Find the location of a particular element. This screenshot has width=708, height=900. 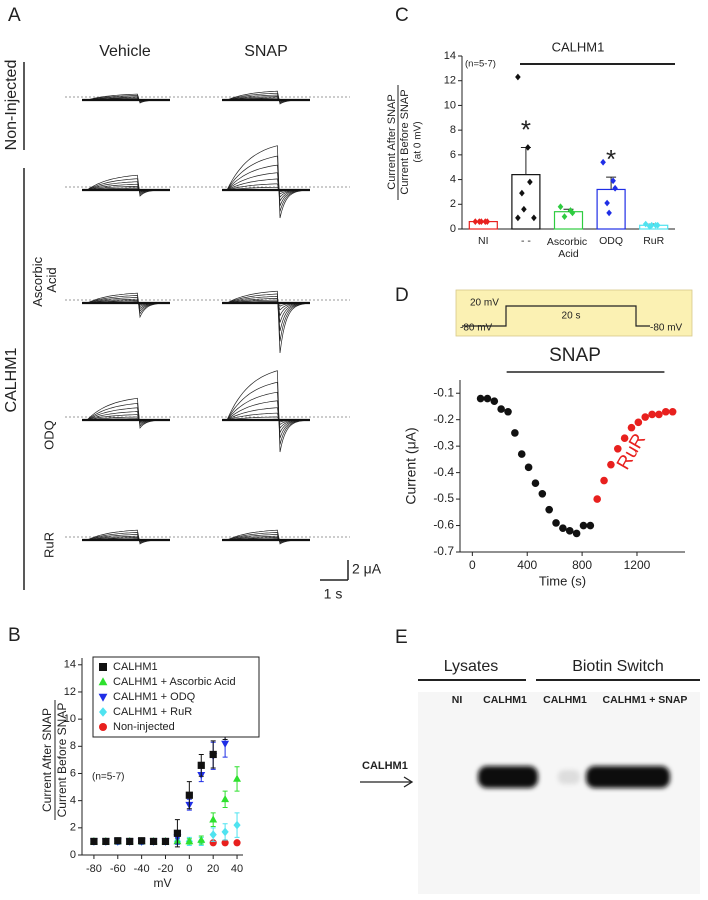

x-tick-label: 0 is located at coordinates (472, 565).